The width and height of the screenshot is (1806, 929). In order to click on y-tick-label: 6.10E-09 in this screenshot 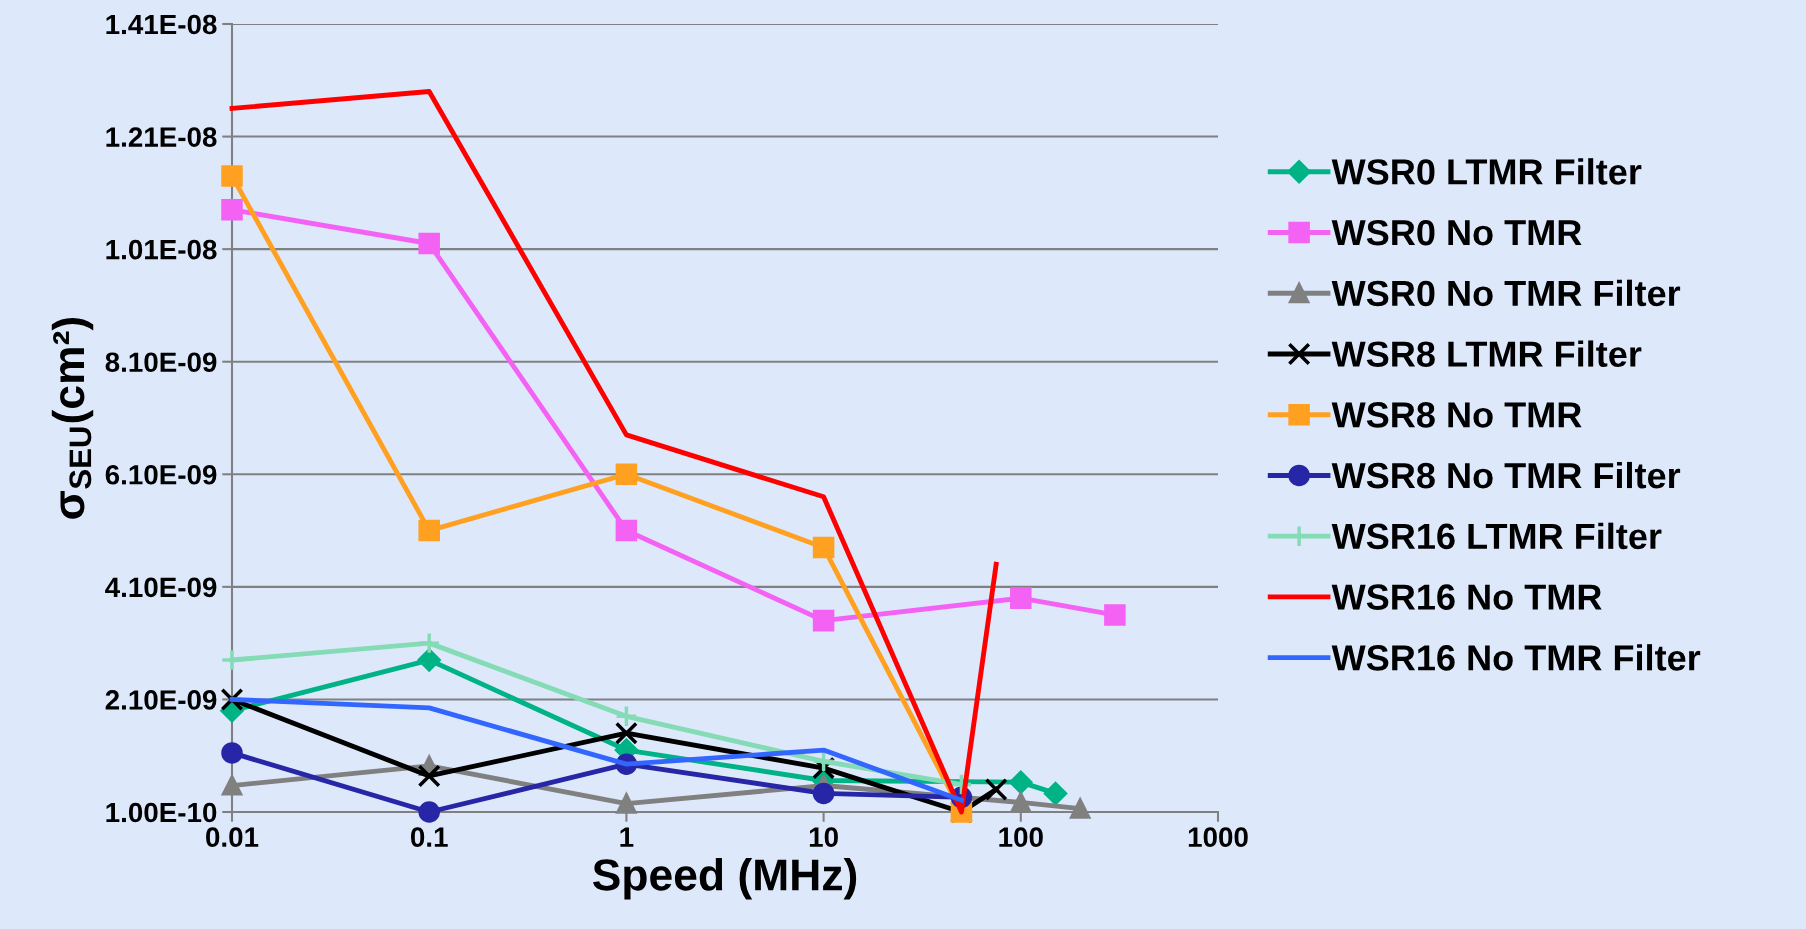, I will do `click(161, 474)`.